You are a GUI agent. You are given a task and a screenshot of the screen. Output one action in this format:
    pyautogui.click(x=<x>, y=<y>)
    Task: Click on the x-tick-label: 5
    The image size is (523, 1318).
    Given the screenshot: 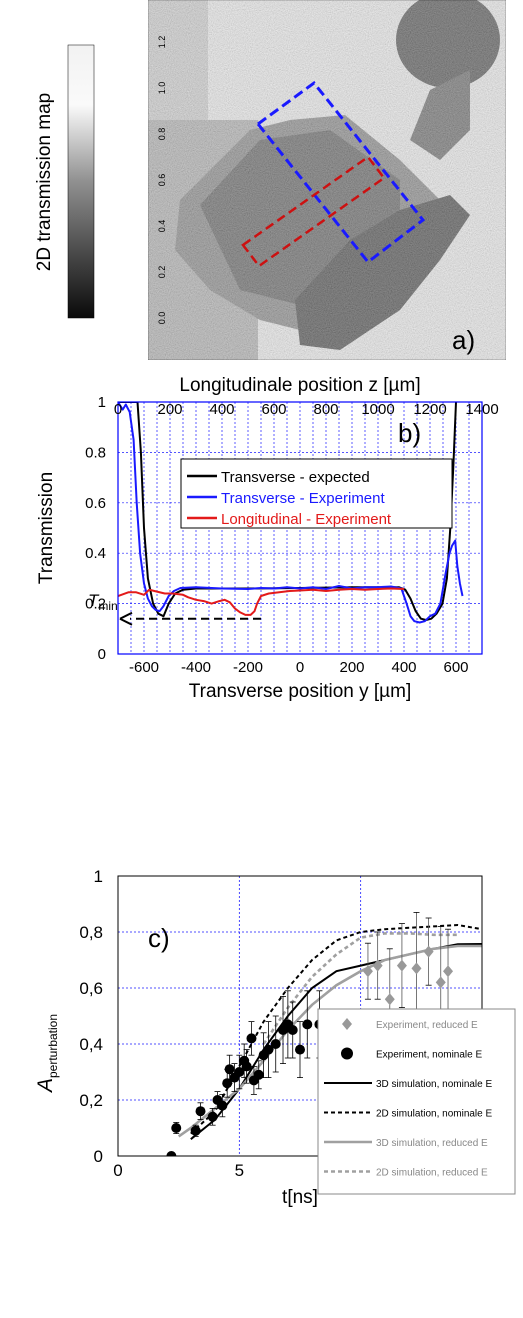 What is the action you would take?
    pyautogui.click(x=239, y=1170)
    